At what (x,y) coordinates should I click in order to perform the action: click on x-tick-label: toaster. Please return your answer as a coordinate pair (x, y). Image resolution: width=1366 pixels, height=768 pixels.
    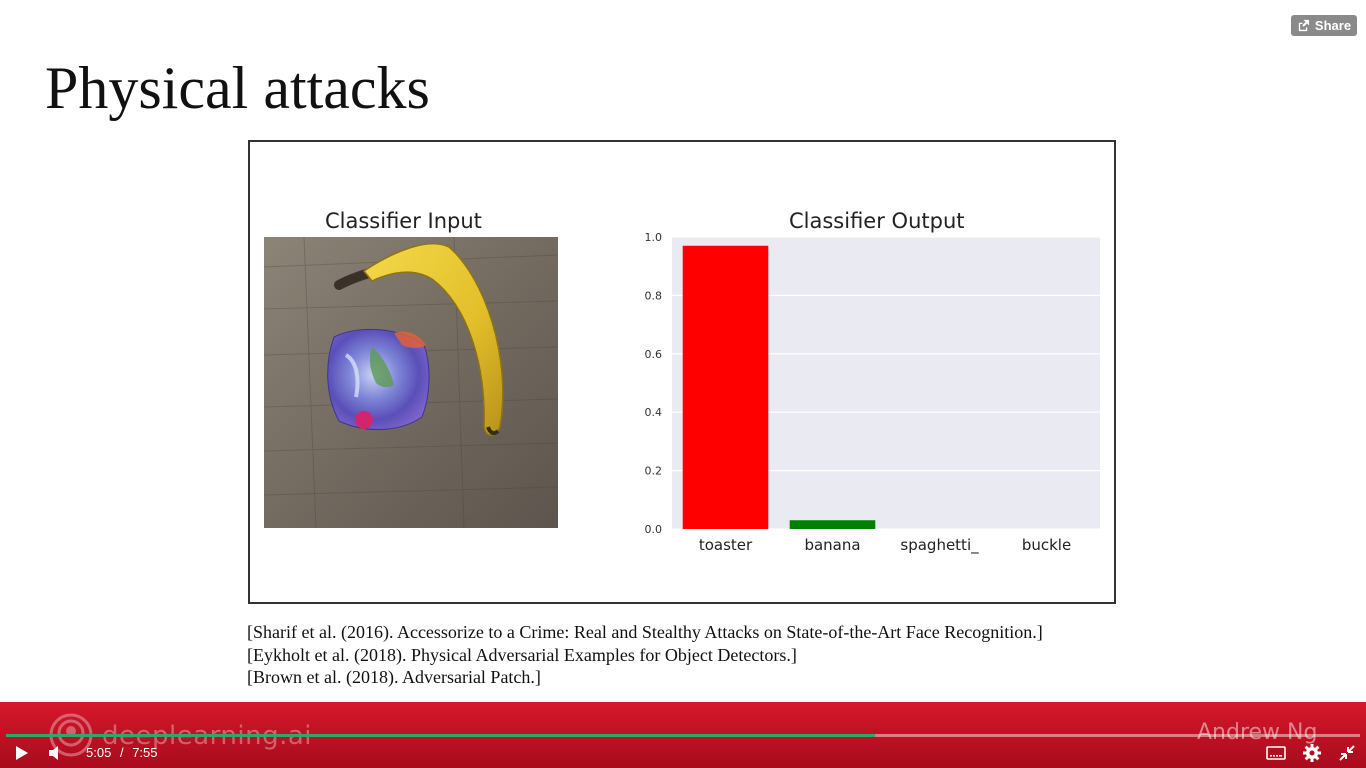
    Looking at the image, I should click on (726, 545).